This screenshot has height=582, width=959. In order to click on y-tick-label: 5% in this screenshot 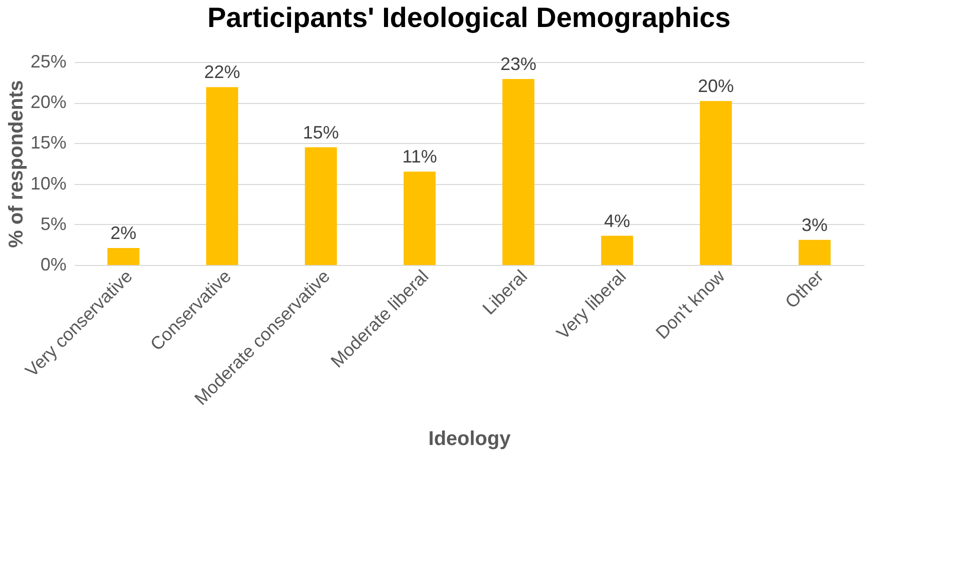, I will do `click(53, 224)`.